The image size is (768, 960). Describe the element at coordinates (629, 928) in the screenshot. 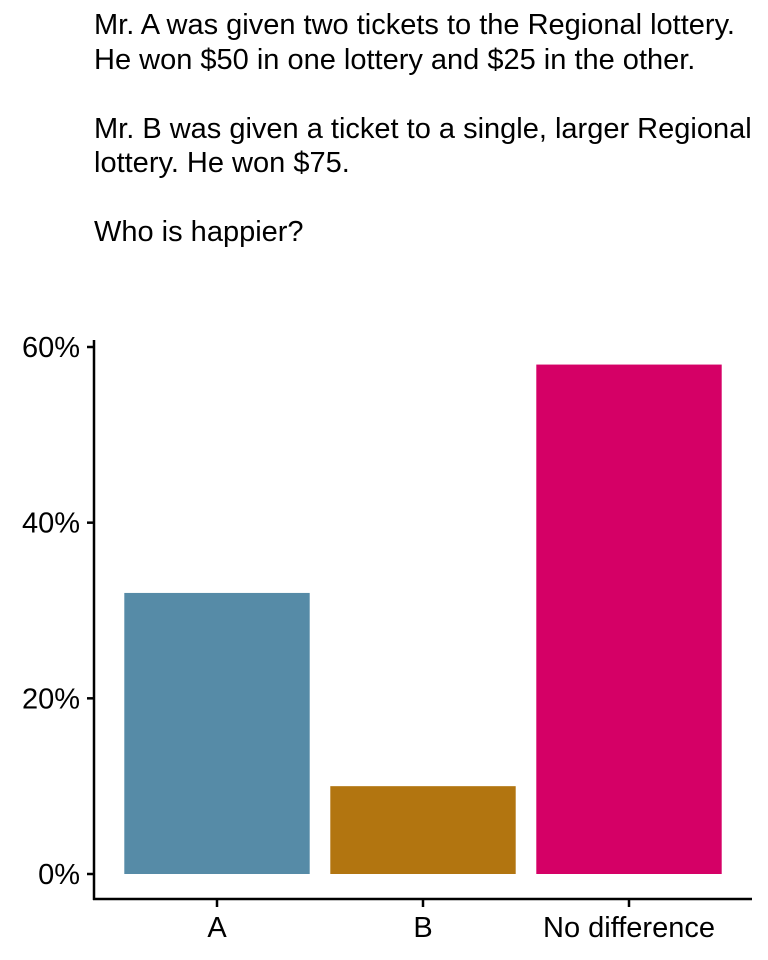

I see `x-tick-label: No difference` at that location.